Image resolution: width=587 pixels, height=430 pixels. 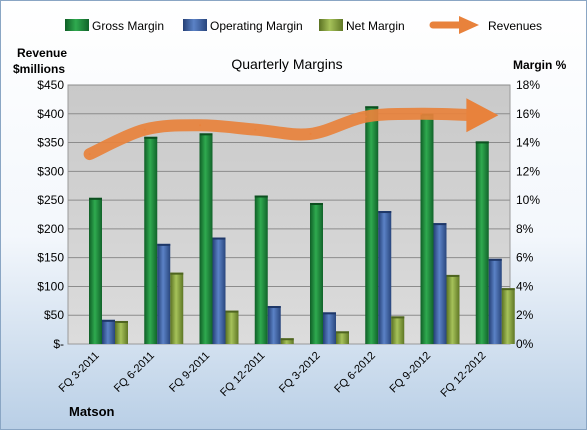 What do you see at coordinates (50, 258) in the screenshot?
I see `left-tick-label: $150` at bounding box center [50, 258].